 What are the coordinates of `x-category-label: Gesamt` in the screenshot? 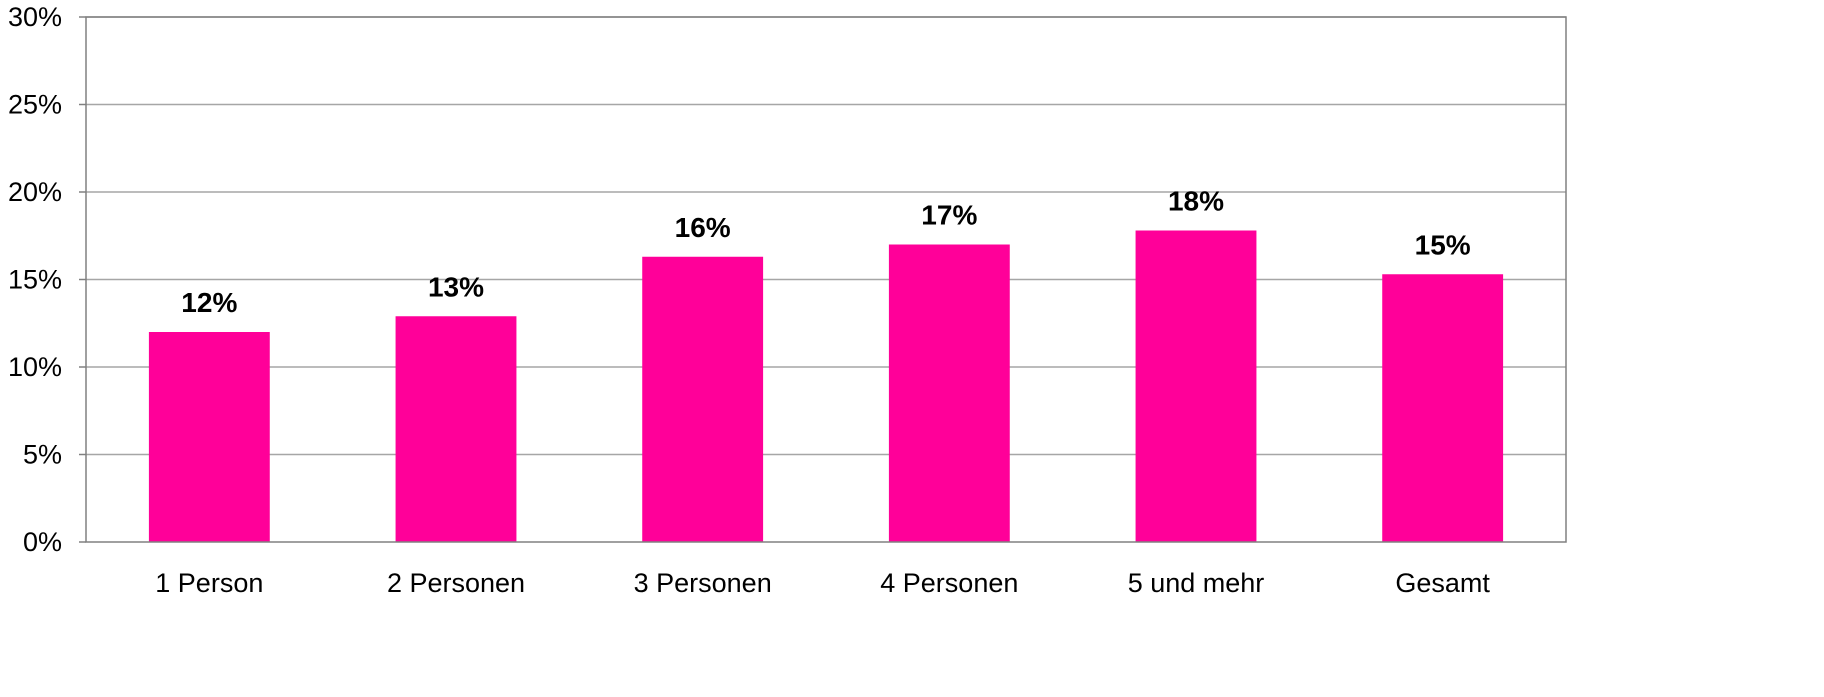 It's located at (1442, 583).